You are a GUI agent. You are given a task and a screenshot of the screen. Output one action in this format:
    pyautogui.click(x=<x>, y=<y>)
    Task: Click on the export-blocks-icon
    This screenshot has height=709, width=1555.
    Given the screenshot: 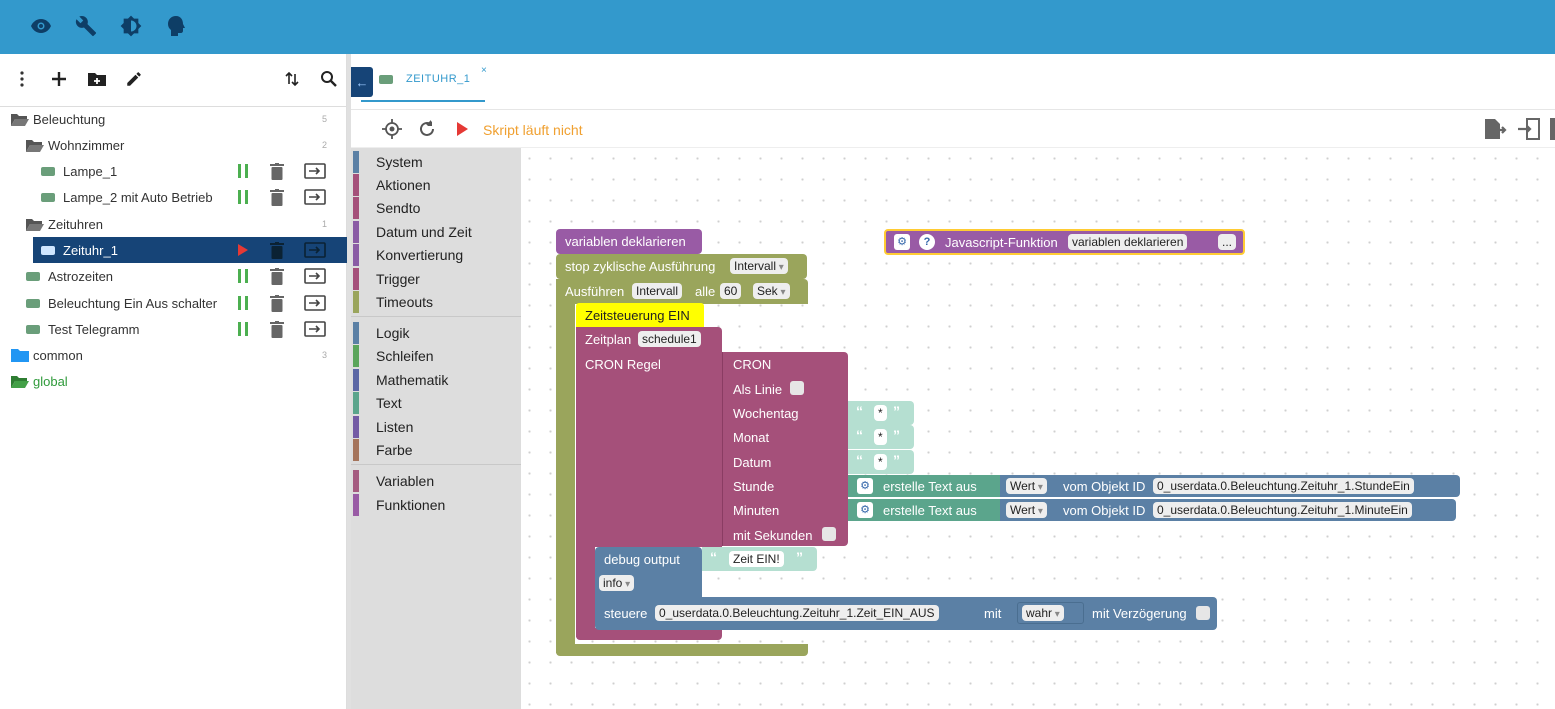 What is the action you would take?
    pyautogui.click(x=1495, y=130)
    